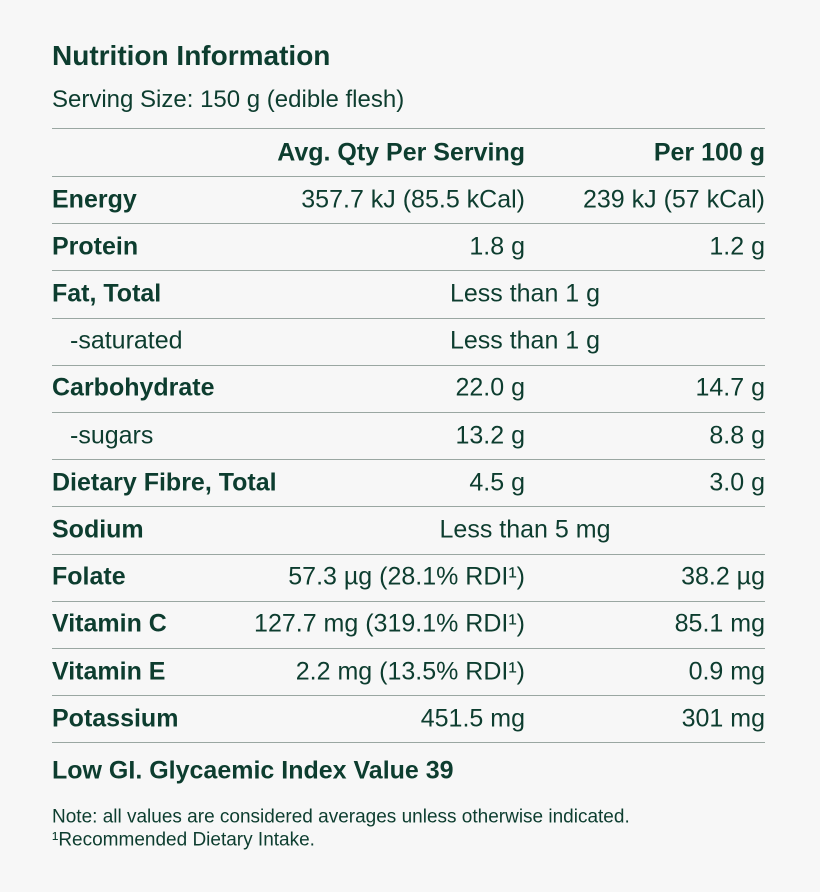  Describe the element at coordinates (709, 152) in the screenshot. I see `column-header: Per 100 g` at that location.